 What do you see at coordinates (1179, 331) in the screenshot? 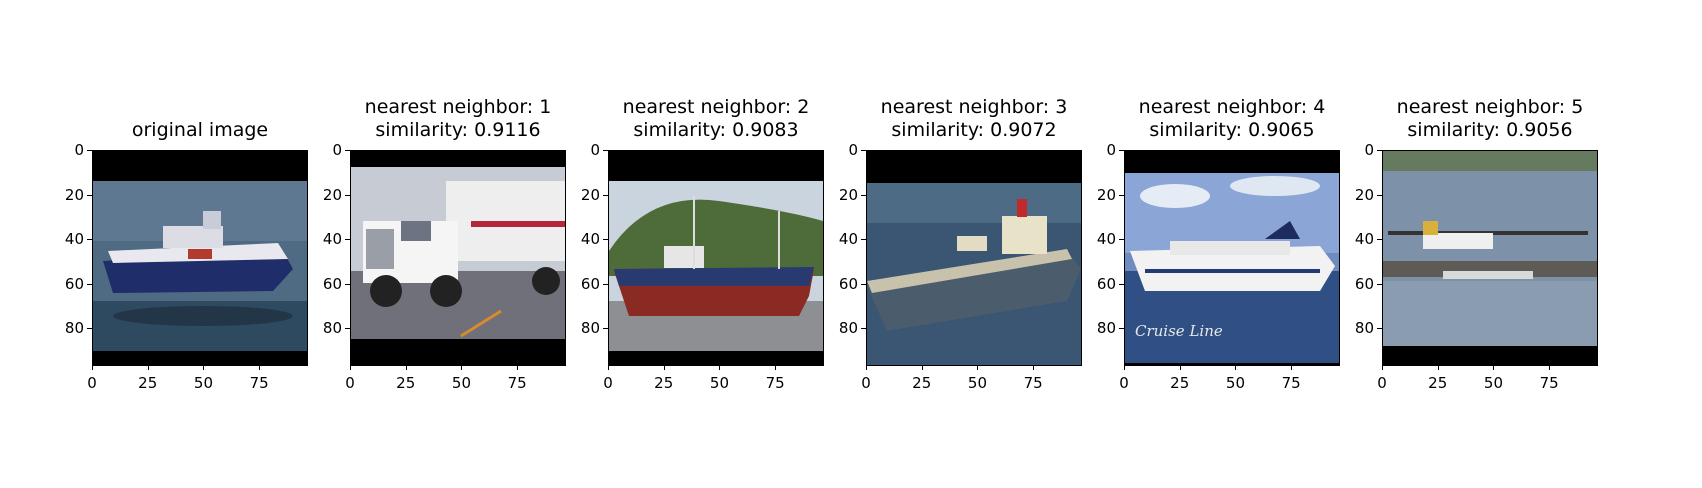
I see `watermark: Cruise Line` at bounding box center [1179, 331].